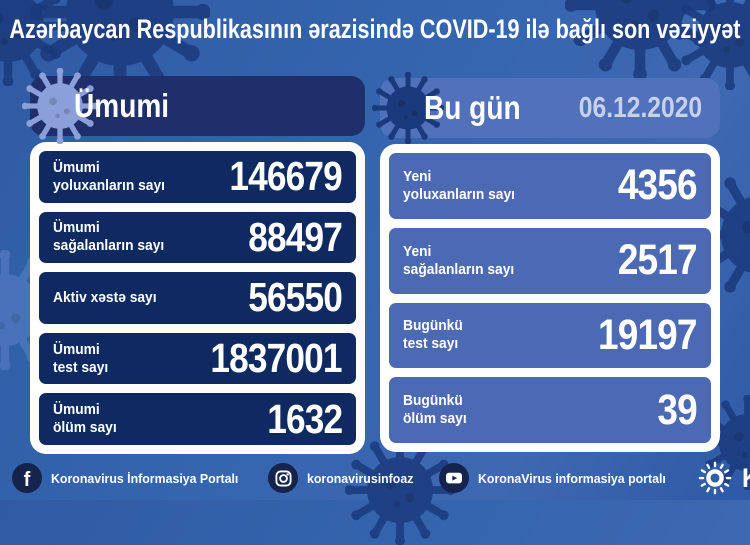 The width and height of the screenshot is (750, 545). I want to click on stat-row-today-deaths: Bugünkü ölüm sayı 39, so click(550, 410).